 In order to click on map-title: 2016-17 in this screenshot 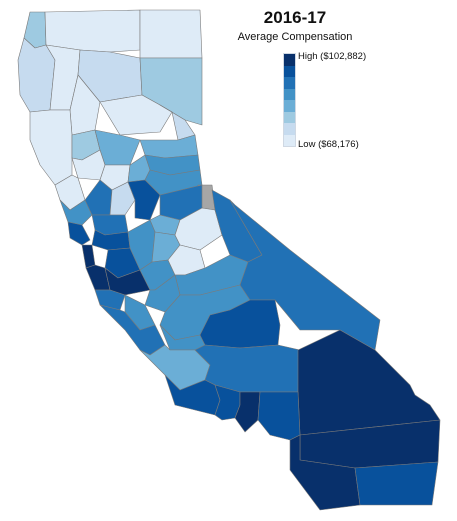, I will do `click(295, 17)`.